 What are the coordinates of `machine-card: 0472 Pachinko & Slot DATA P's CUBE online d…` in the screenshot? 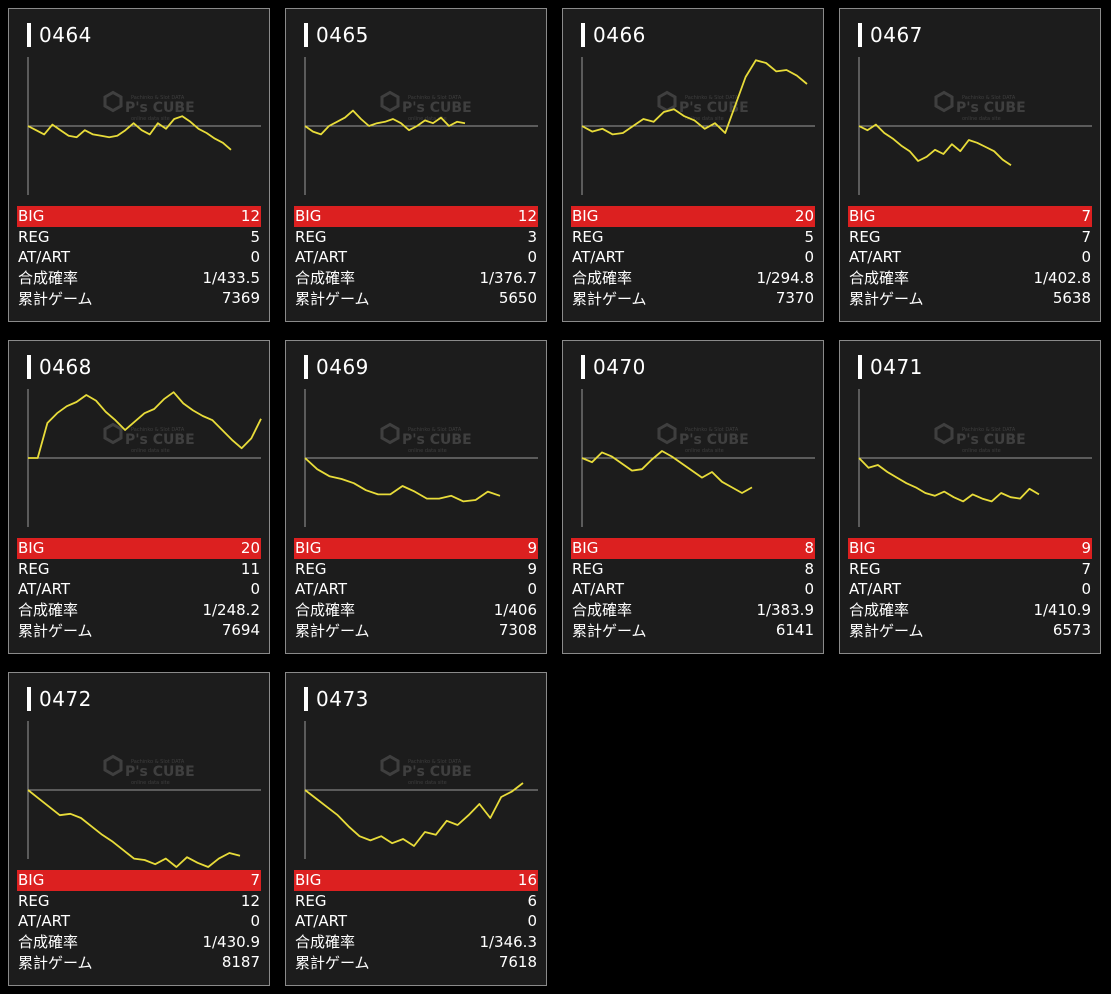 It's located at (139, 829).